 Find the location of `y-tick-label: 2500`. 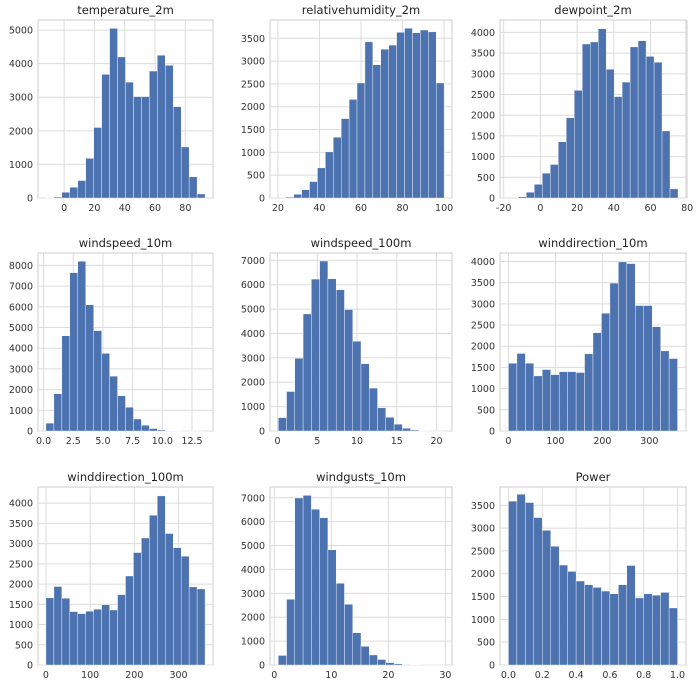

y-tick-label: 2500 is located at coordinates (483, 326).